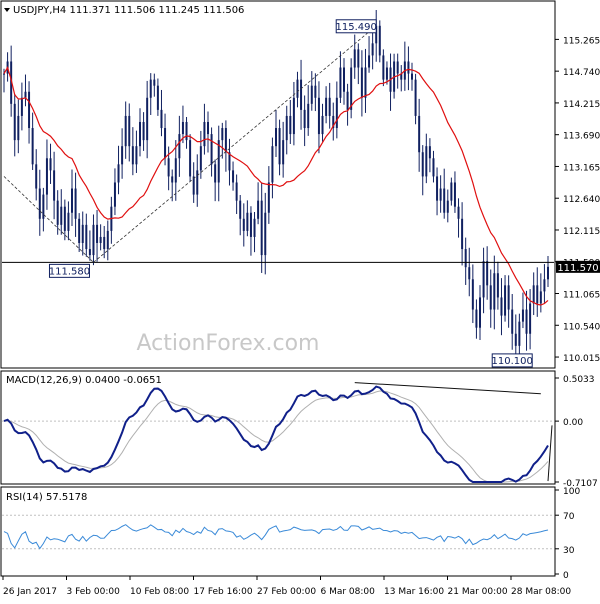 Image resolution: width=600 pixels, height=604 pixels. What do you see at coordinates (579, 380) in the screenshot?
I see `macd-tick-label: 0.5033` at bounding box center [579, 380].